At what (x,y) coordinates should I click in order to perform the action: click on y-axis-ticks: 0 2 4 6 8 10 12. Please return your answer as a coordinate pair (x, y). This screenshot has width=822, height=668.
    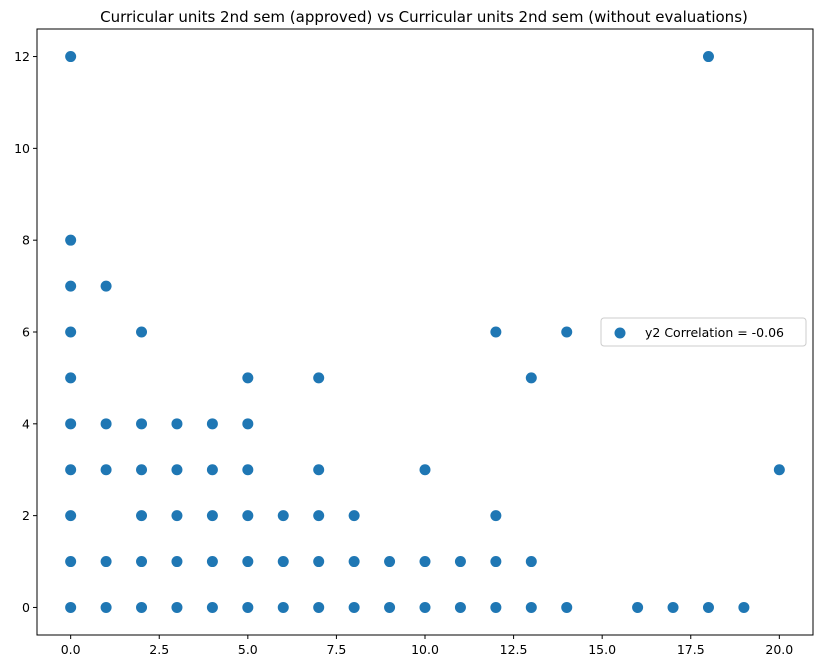
    Looking at the image, I should click on (25, 332).